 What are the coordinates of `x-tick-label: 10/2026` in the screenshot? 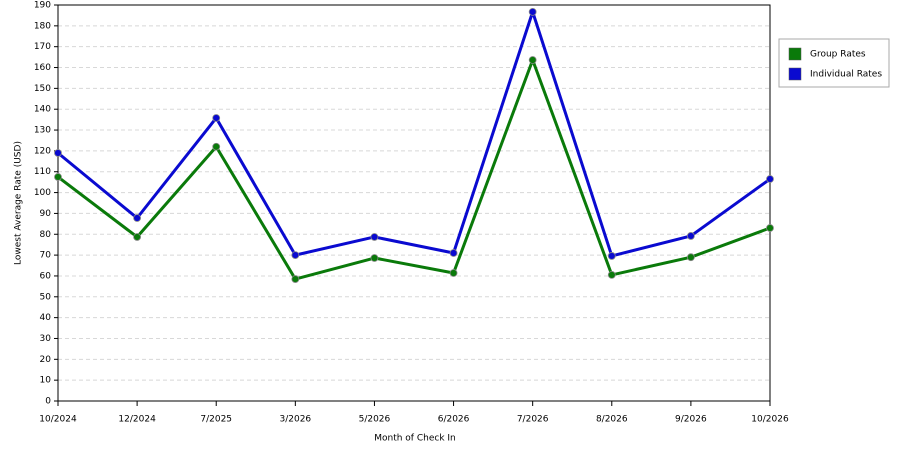 It's located at (770, 420).